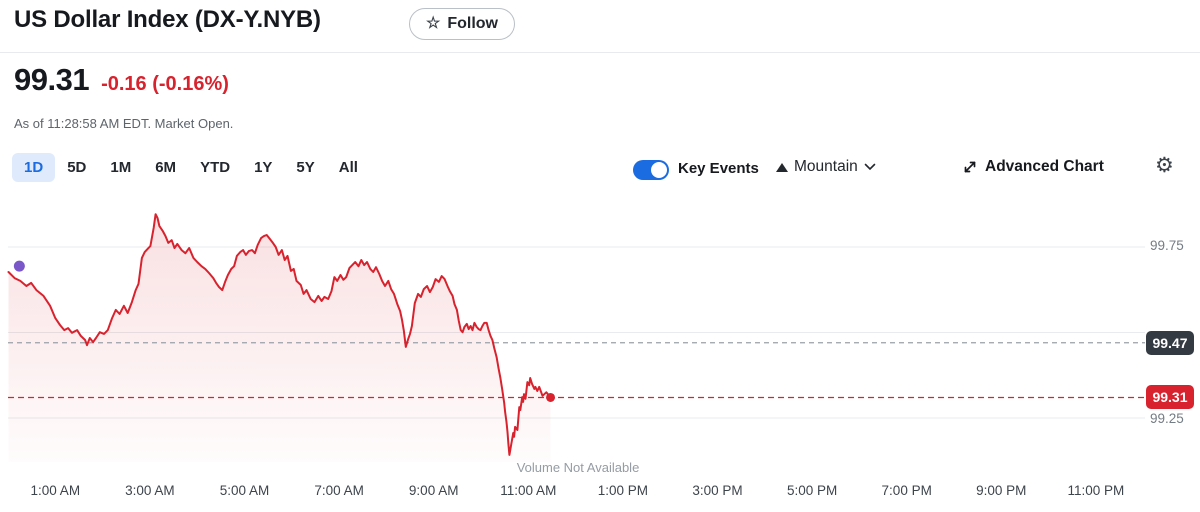  Describe the element at coordinates (165, 84) in the screenshot. I see `price-change-text: -0.16 (-0.16%)` at that location.